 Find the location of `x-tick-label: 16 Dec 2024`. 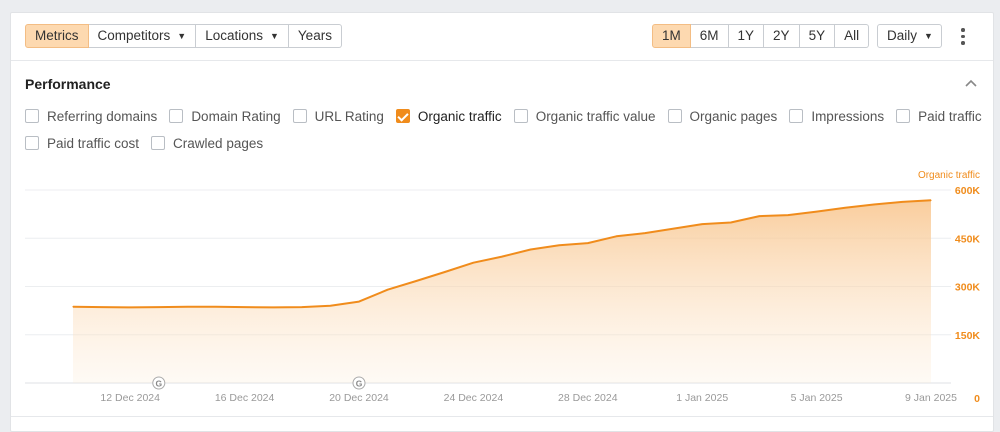

x-tick-label: 16 Dec 2024 is located at coordinates (245, 398).